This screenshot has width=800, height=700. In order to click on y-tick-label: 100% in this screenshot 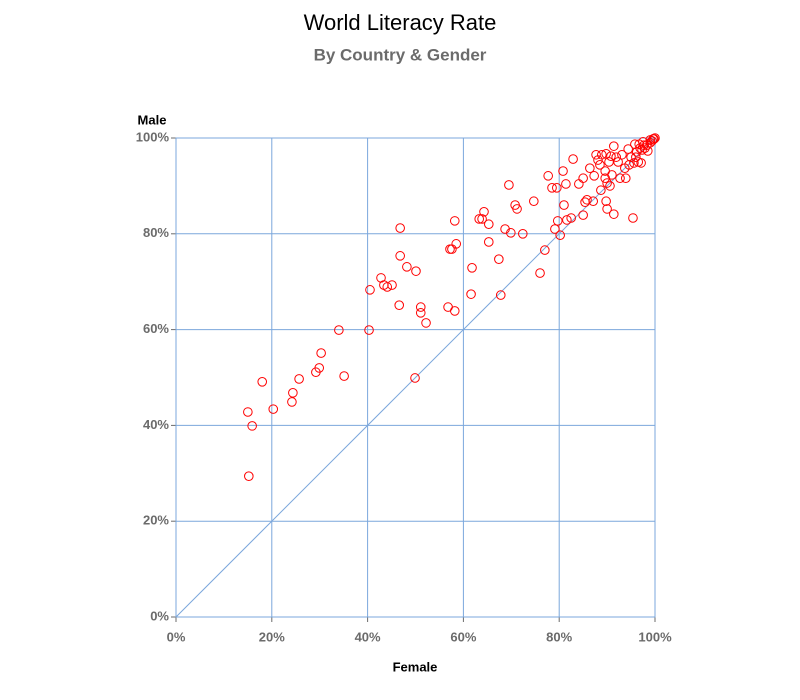, I will do `click(153, 136)`.